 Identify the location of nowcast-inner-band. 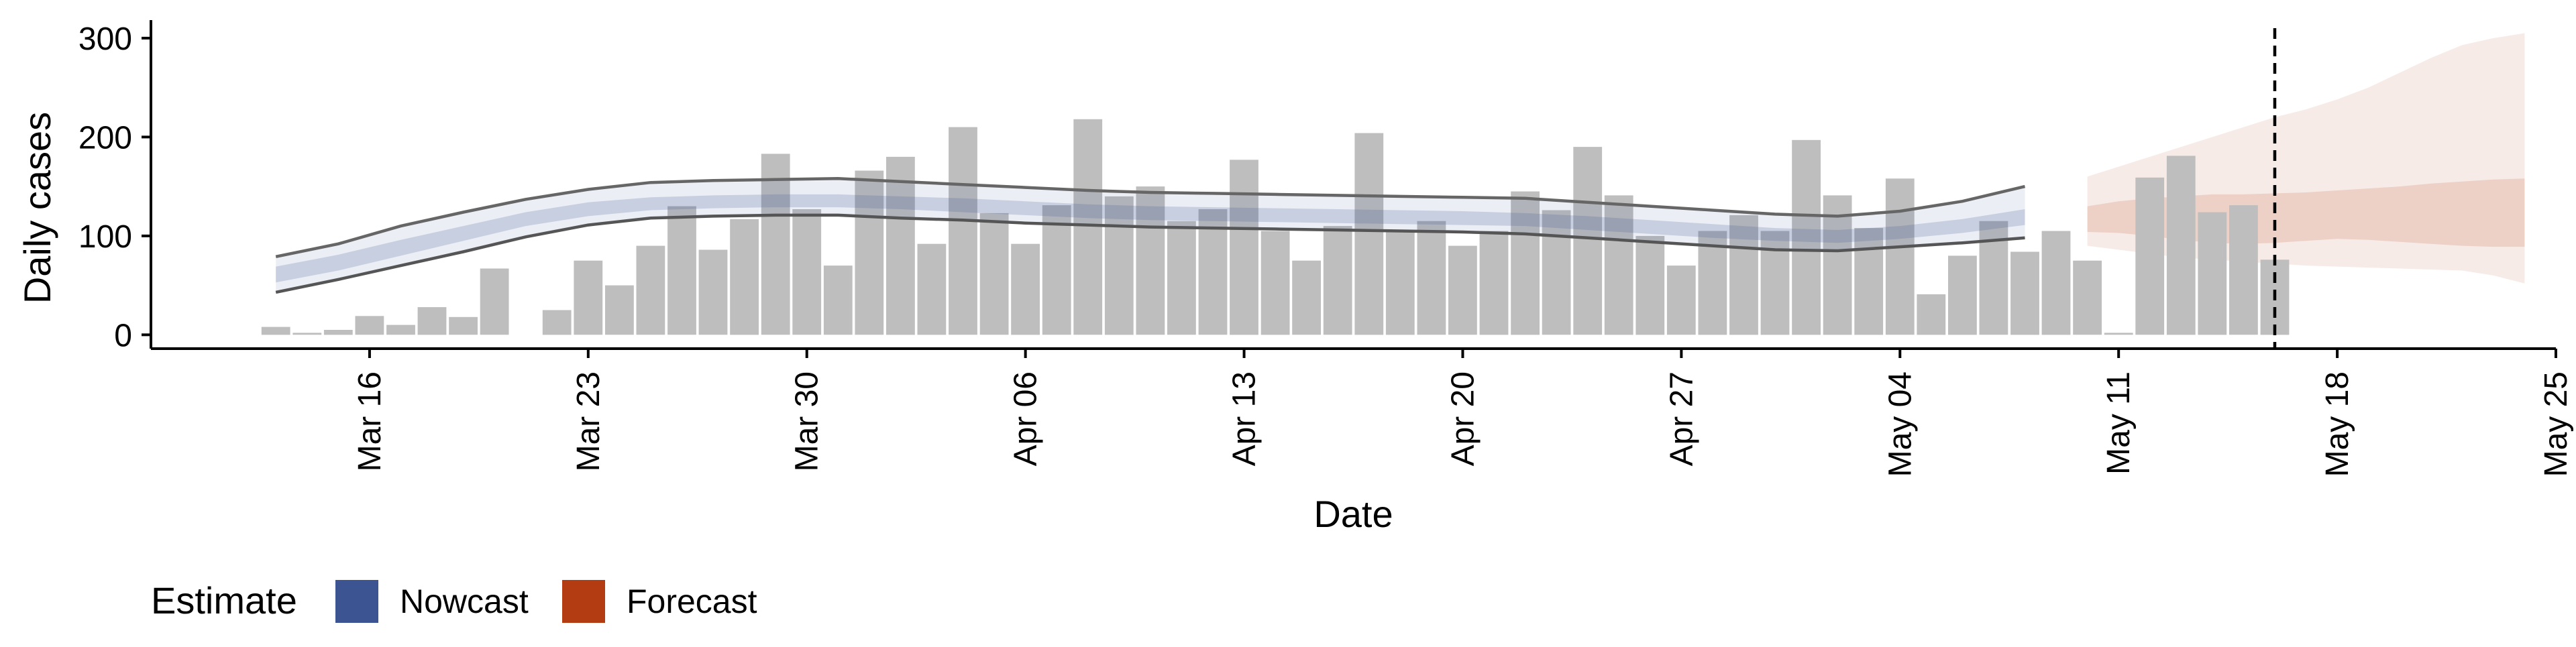
(1150, 239).